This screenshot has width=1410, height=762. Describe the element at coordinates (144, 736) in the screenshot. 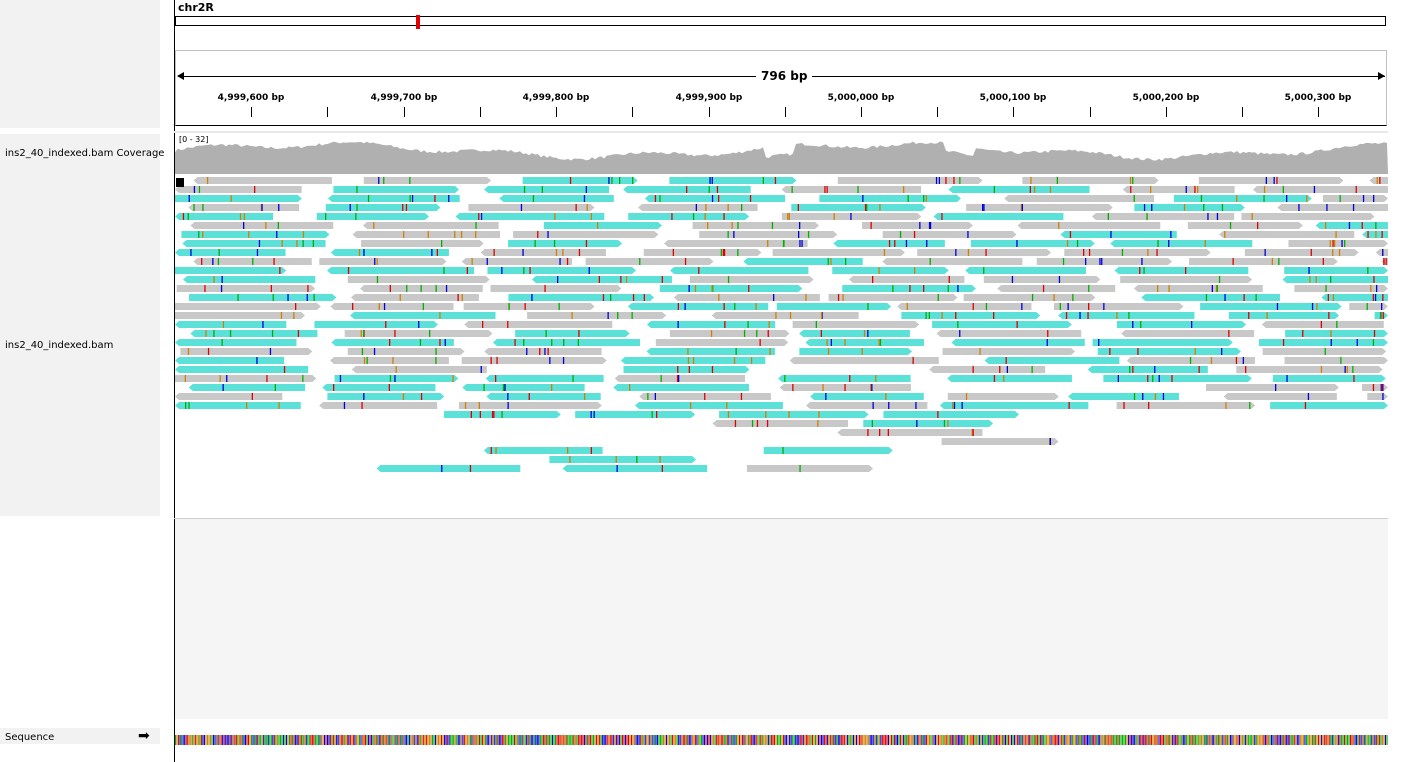

I see `strand-right-arrow-icon: ➡` at that location.